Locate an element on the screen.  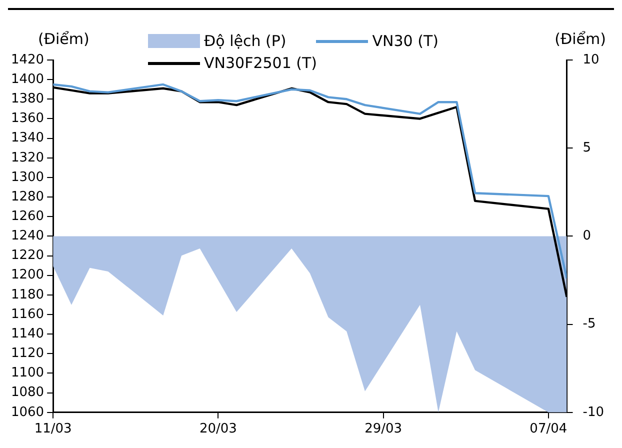
y-tick-label: 1220 is located at coordinates (27, 256).